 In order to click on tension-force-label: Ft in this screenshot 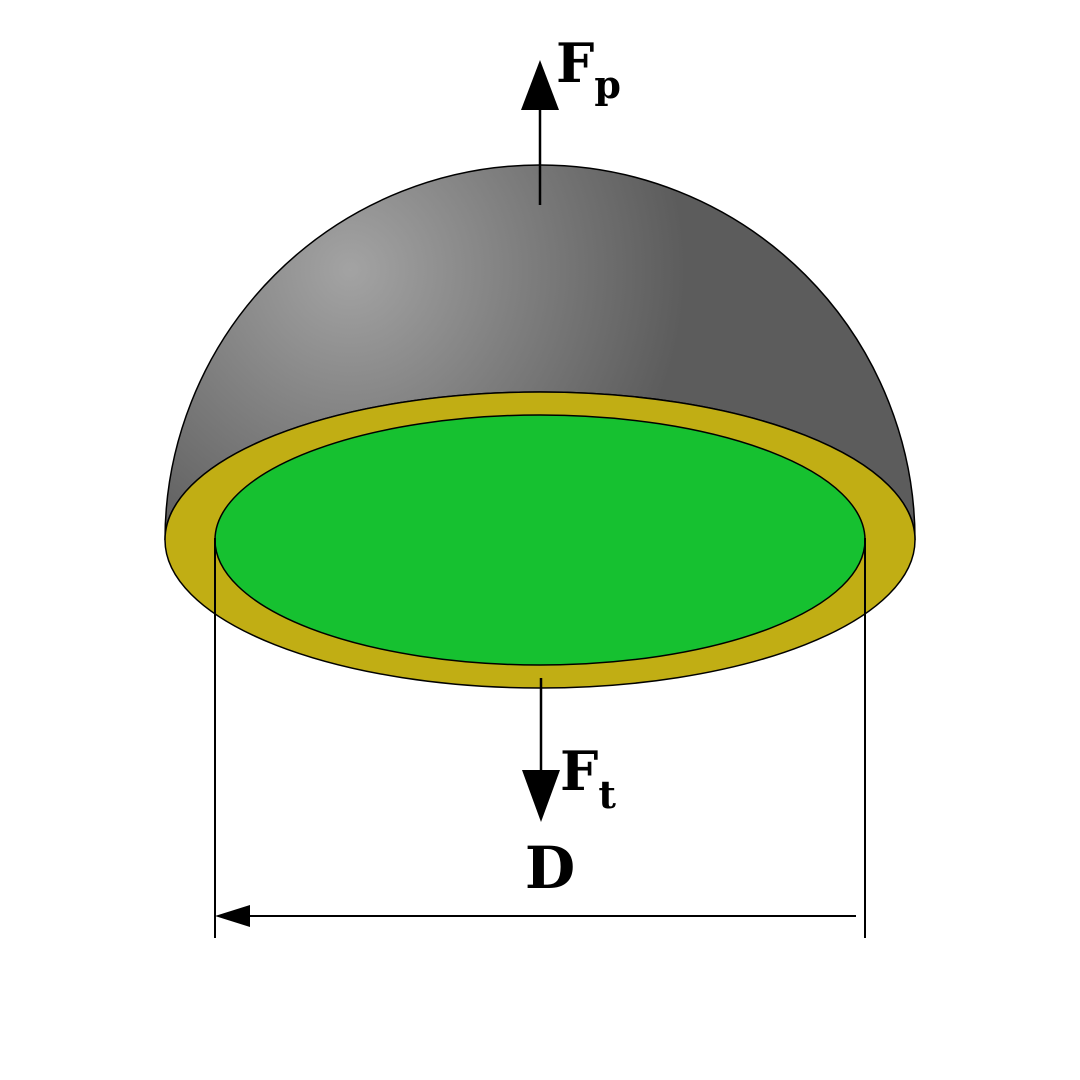, I will do `click(588, 778)`.